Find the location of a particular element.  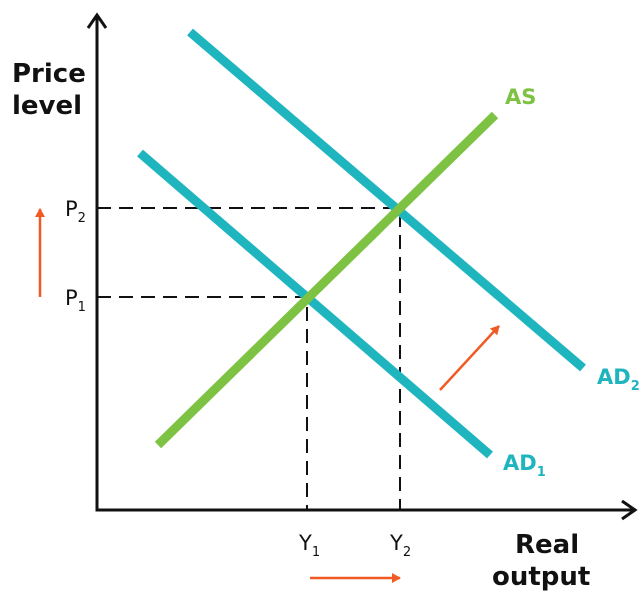

x-label: output is located at coordinates (541, 577).